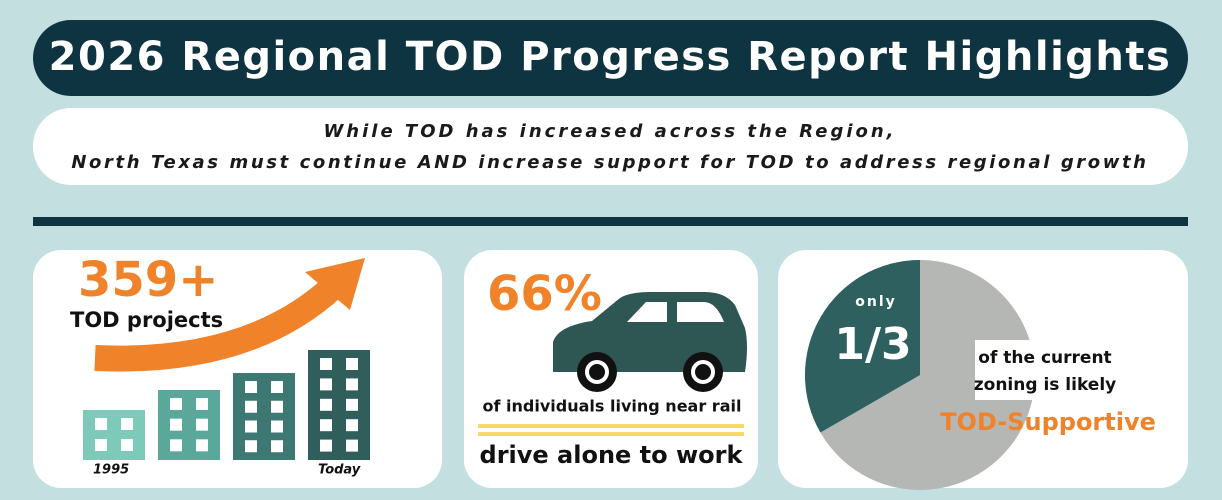 This screenshot has height=500, width=1222. I want to click on growth-arrow, so click(219, 323).